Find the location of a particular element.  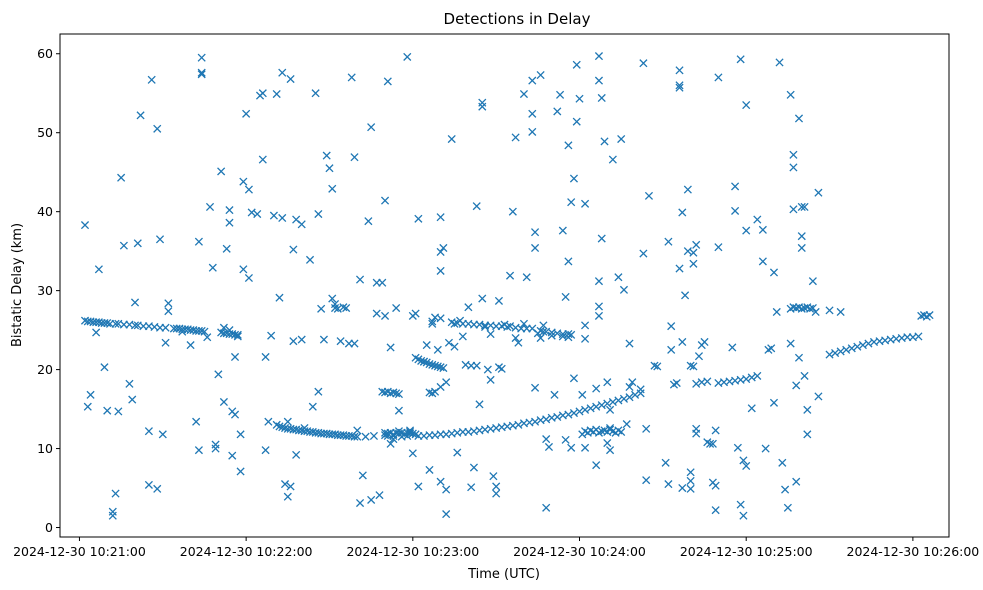

y-tick-label: 30 is located at coordinates (45, 290).